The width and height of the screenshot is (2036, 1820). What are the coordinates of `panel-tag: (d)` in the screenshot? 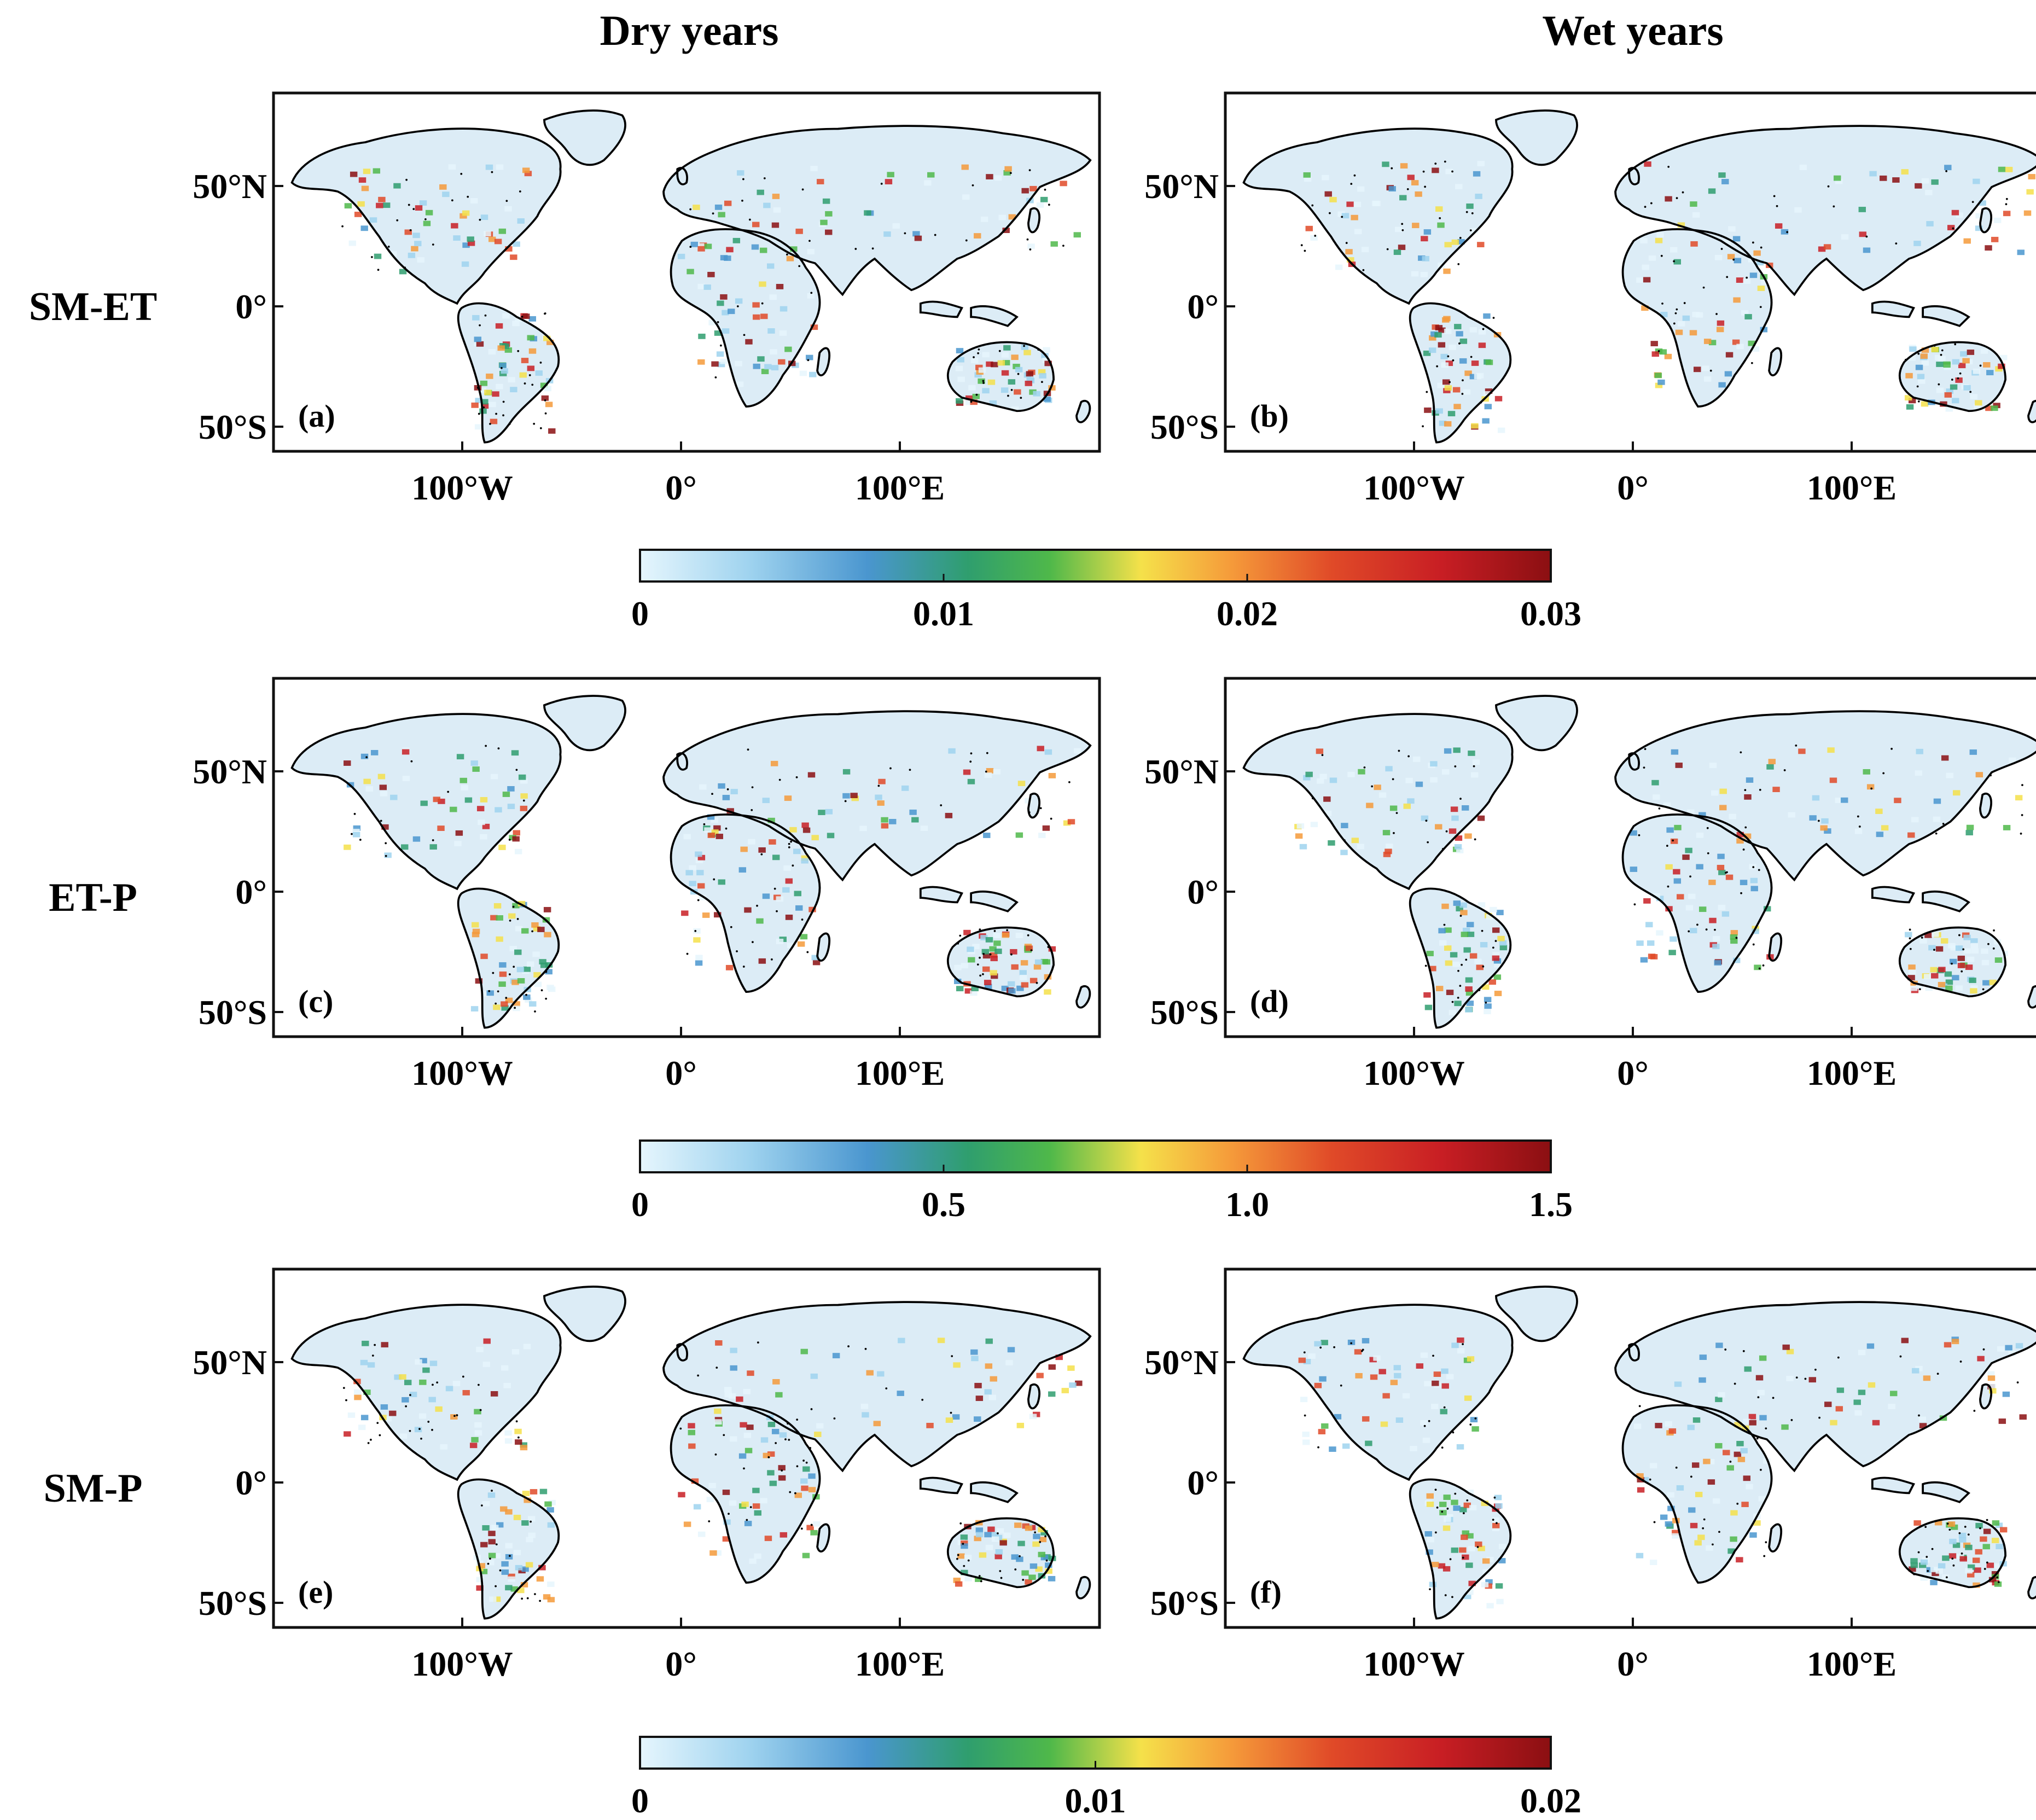 It's located at (1269, 1001).